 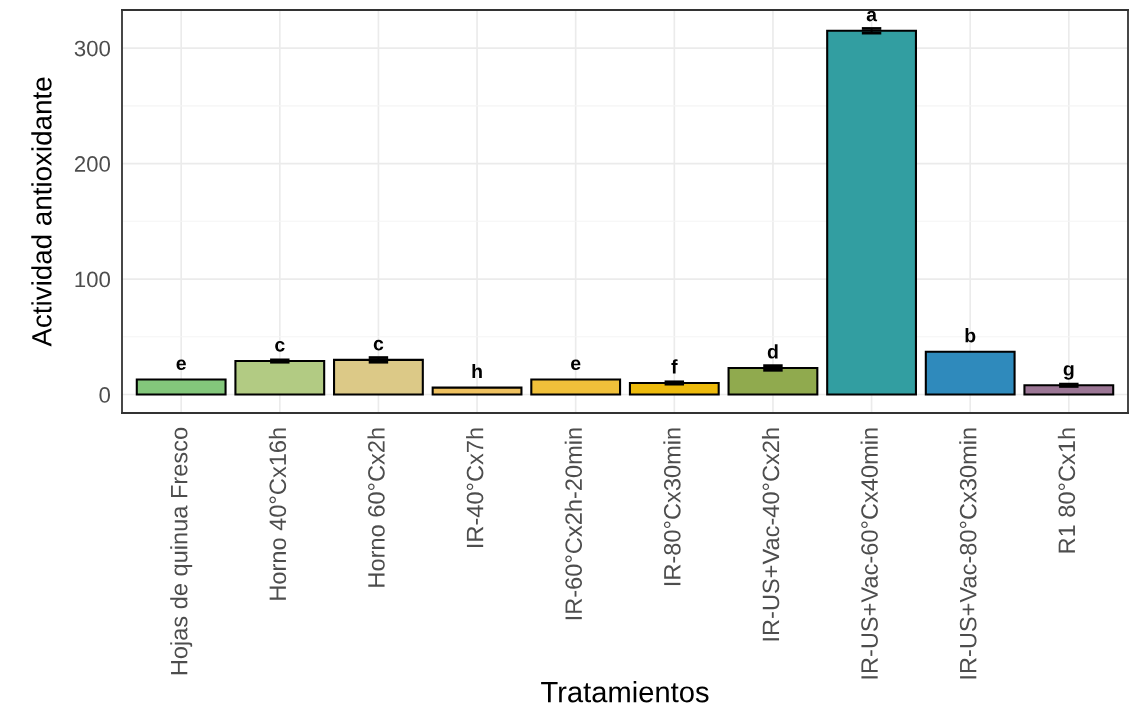 What do you see at coordinates (181, 551) in the screenshot?
I see `x-tick-label: Hojas de quinua Fresco` at bounding box center [181, 551].